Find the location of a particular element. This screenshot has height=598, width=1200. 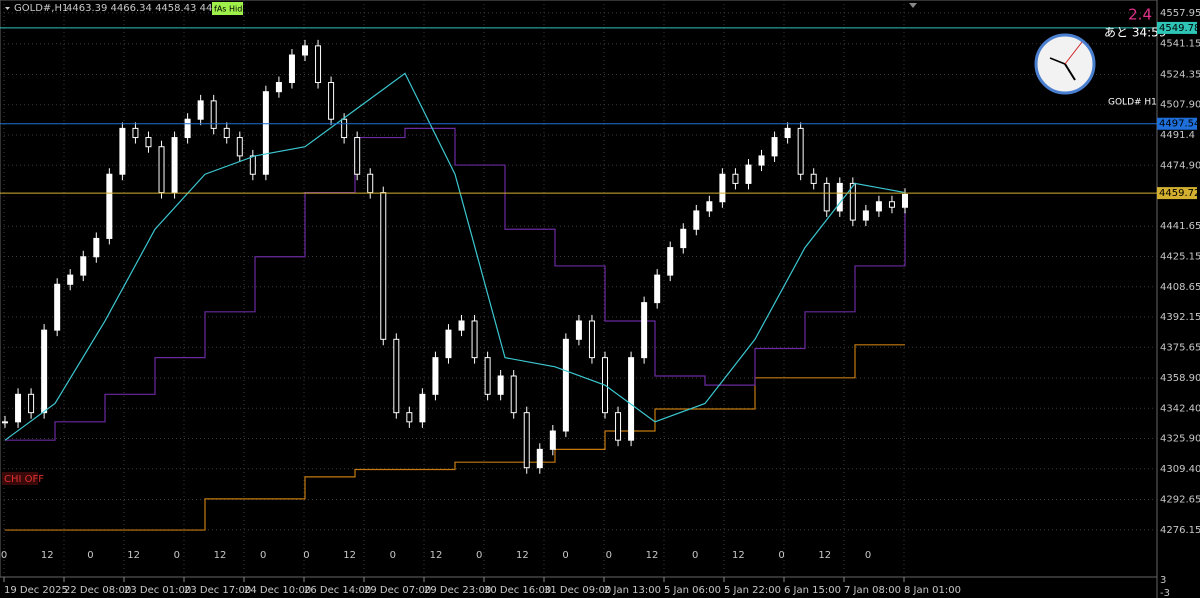

price-label: 4474.90 is located at coordinates (1180, 165).